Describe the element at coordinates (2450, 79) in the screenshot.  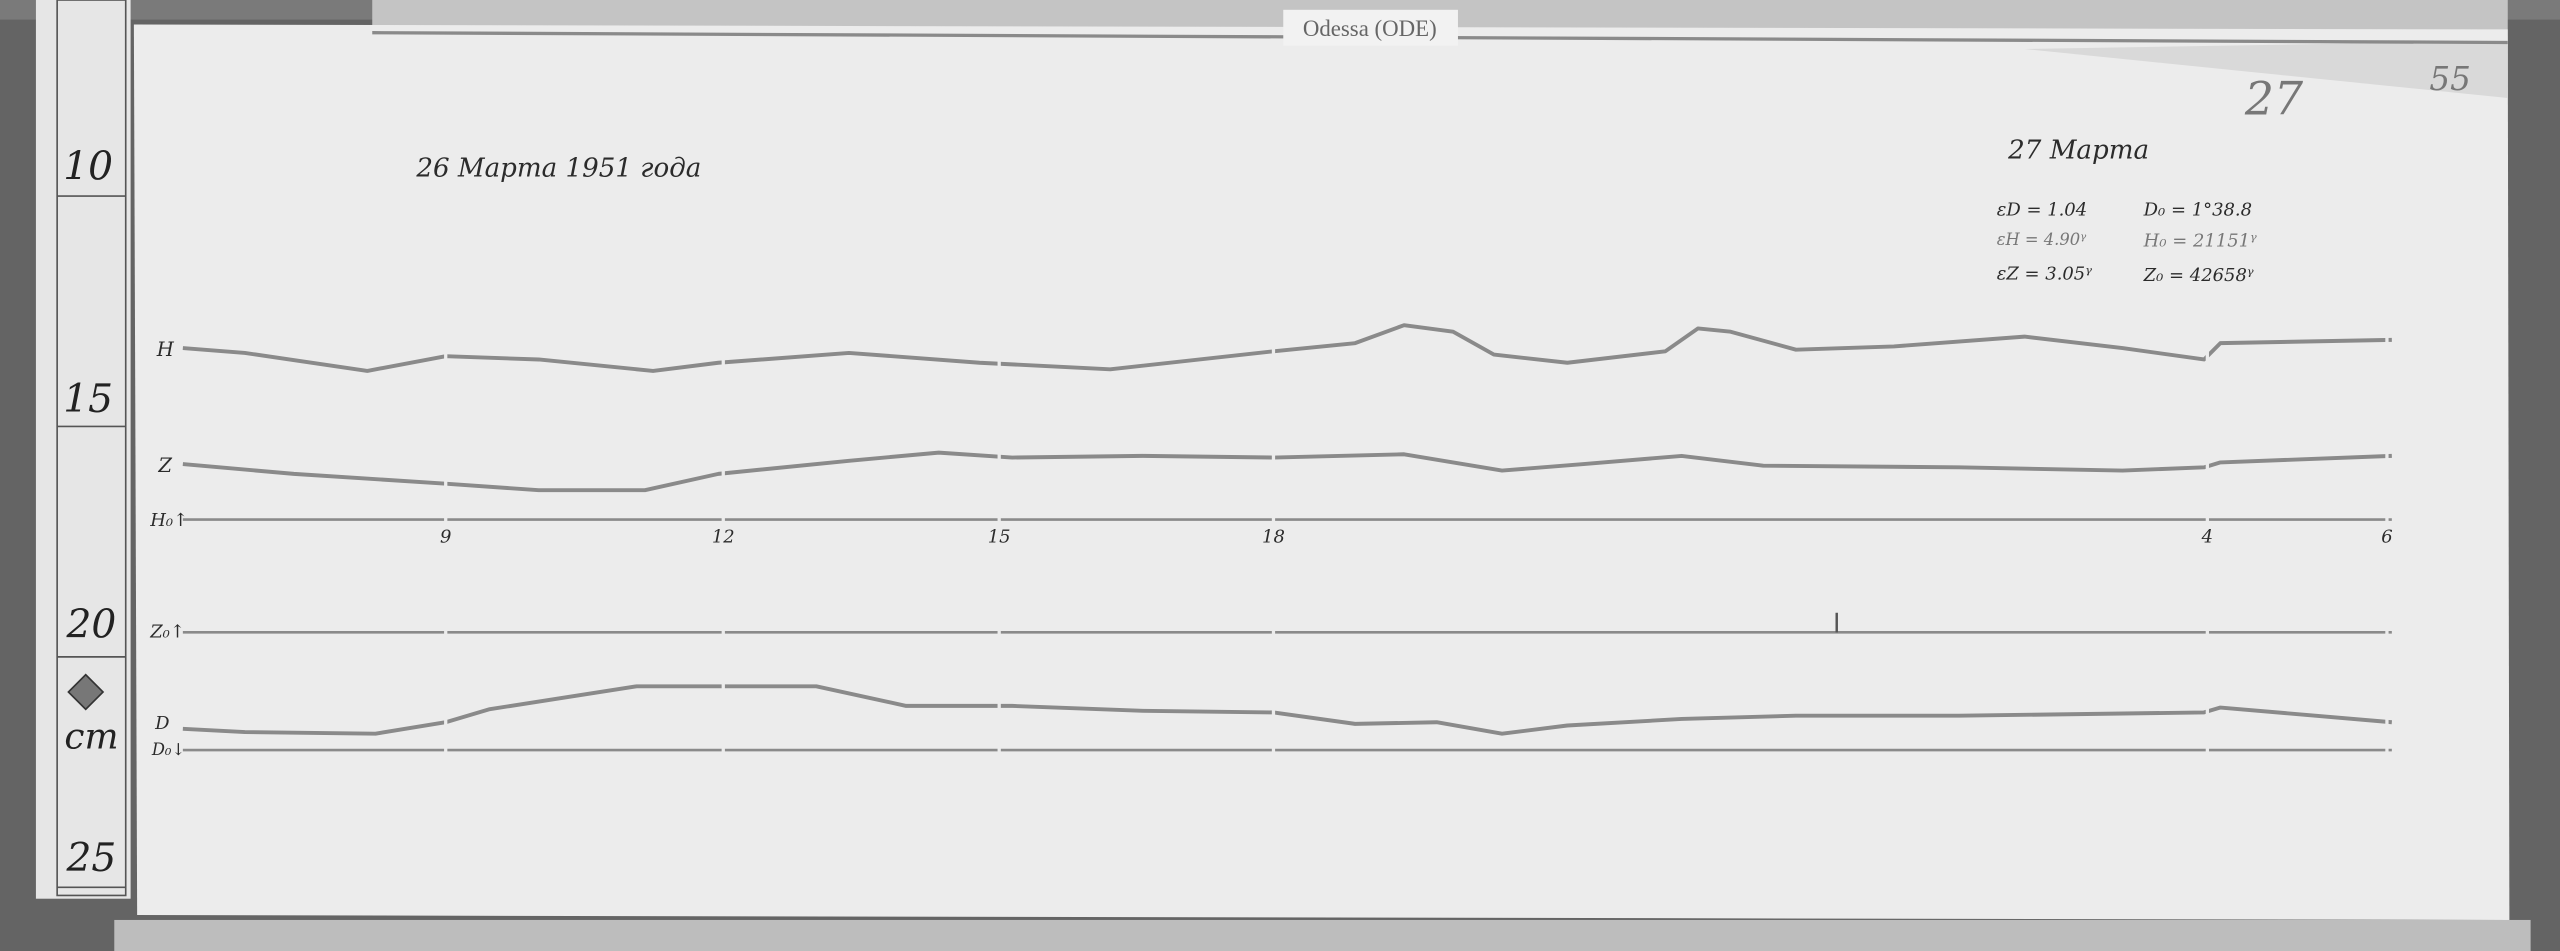
I see `archive-number: 55` at that location.